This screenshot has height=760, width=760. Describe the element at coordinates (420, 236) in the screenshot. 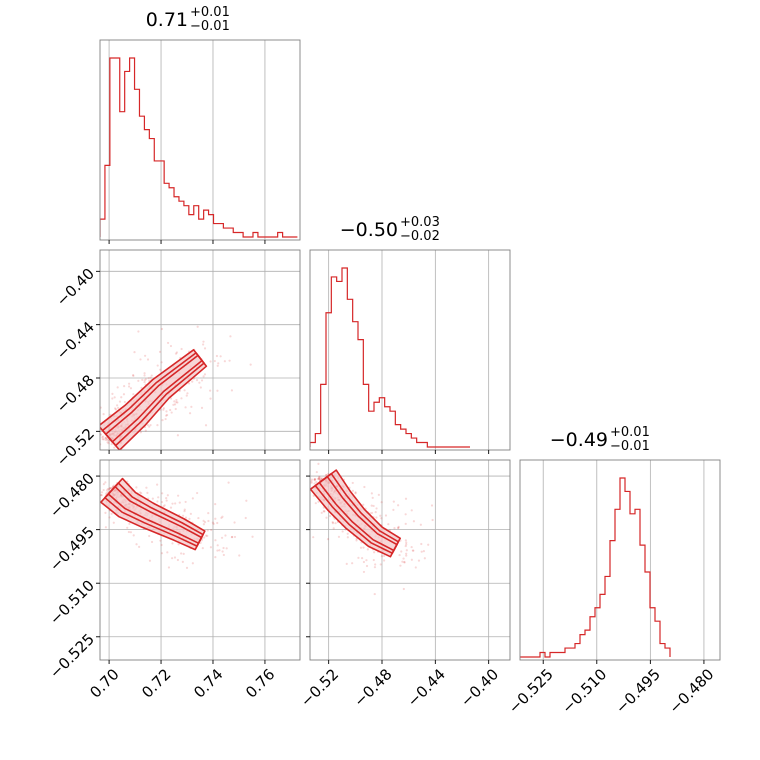

I see `title-minus-1: −0.02` at that location.